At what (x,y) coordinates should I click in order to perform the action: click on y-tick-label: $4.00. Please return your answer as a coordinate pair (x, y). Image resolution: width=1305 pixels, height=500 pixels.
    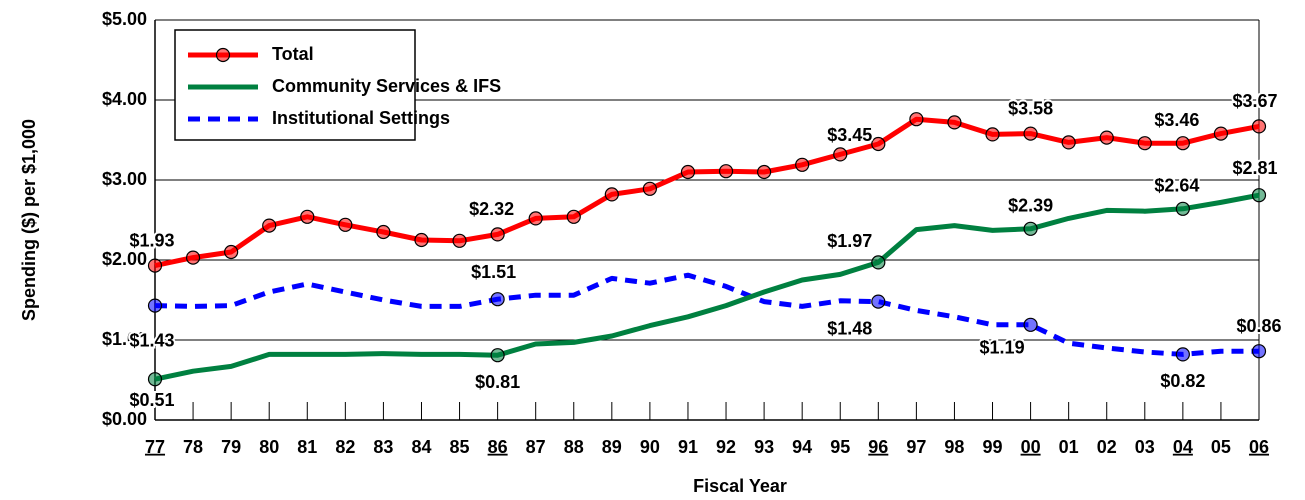
    Looking at the image, I should click on (124, 99).